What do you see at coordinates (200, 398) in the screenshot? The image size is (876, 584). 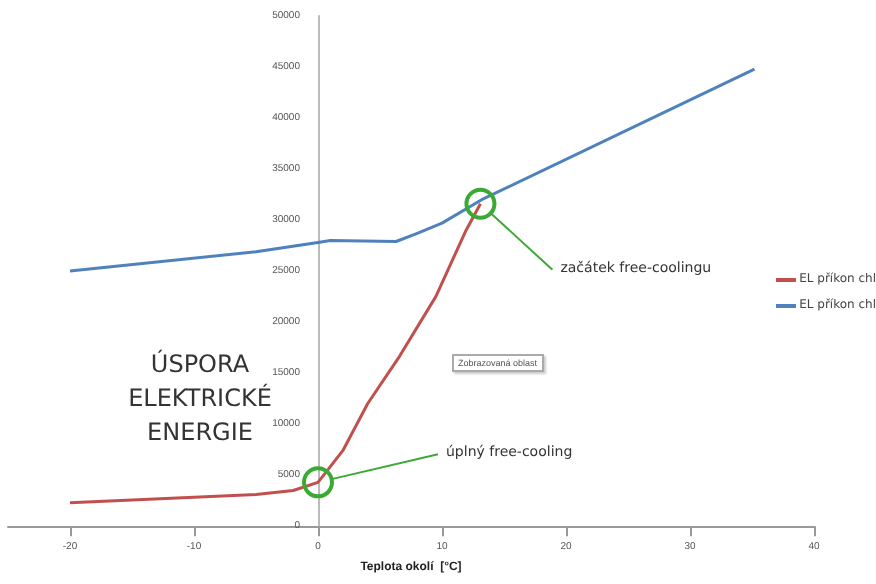 I see `annotation: ÚSPORA ELEKTRICKÉ ENERGIE` at bounding box center [200, 398].